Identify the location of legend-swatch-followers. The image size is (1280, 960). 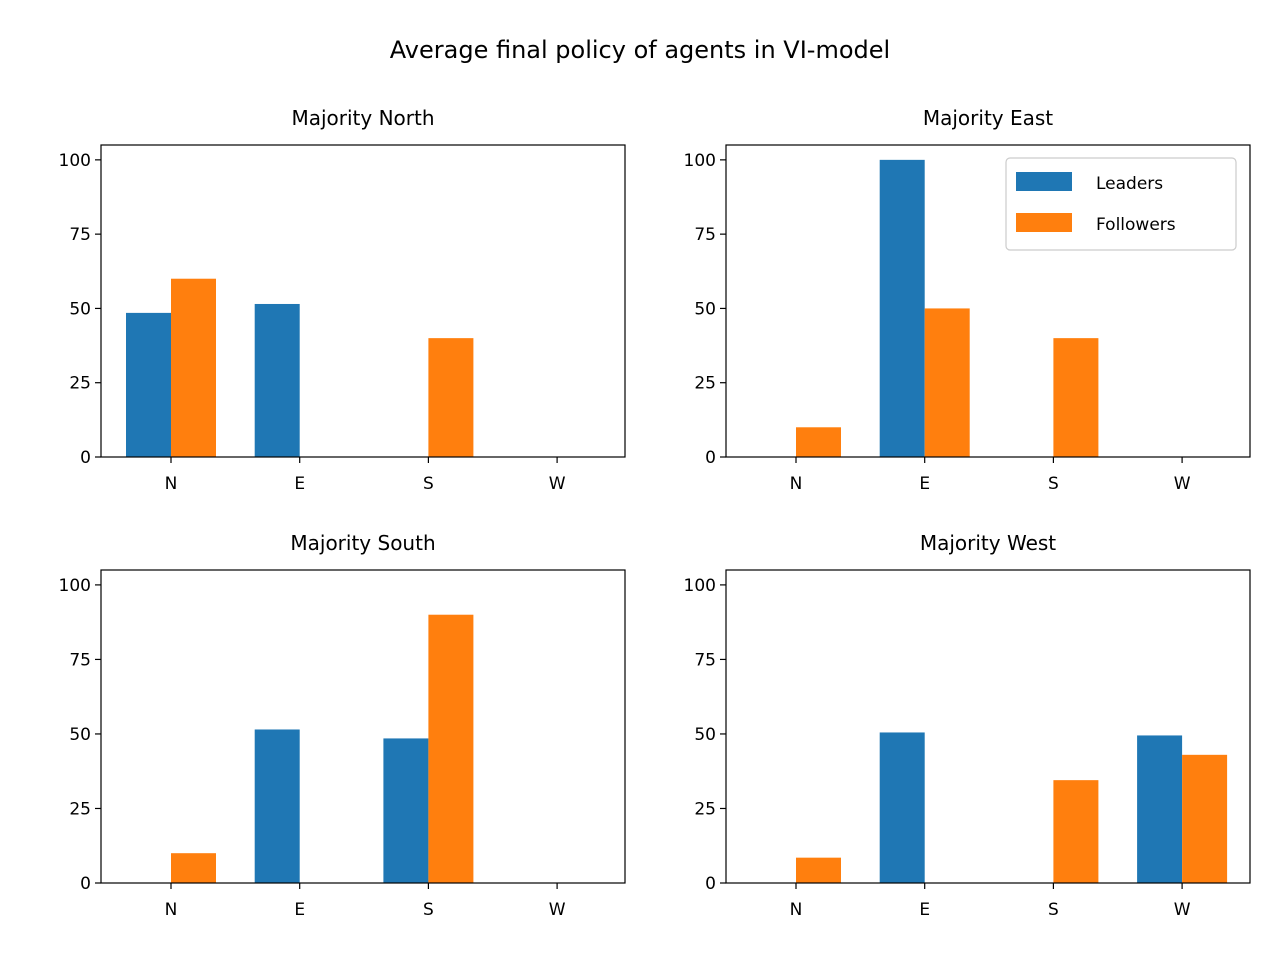
(1044, 222).